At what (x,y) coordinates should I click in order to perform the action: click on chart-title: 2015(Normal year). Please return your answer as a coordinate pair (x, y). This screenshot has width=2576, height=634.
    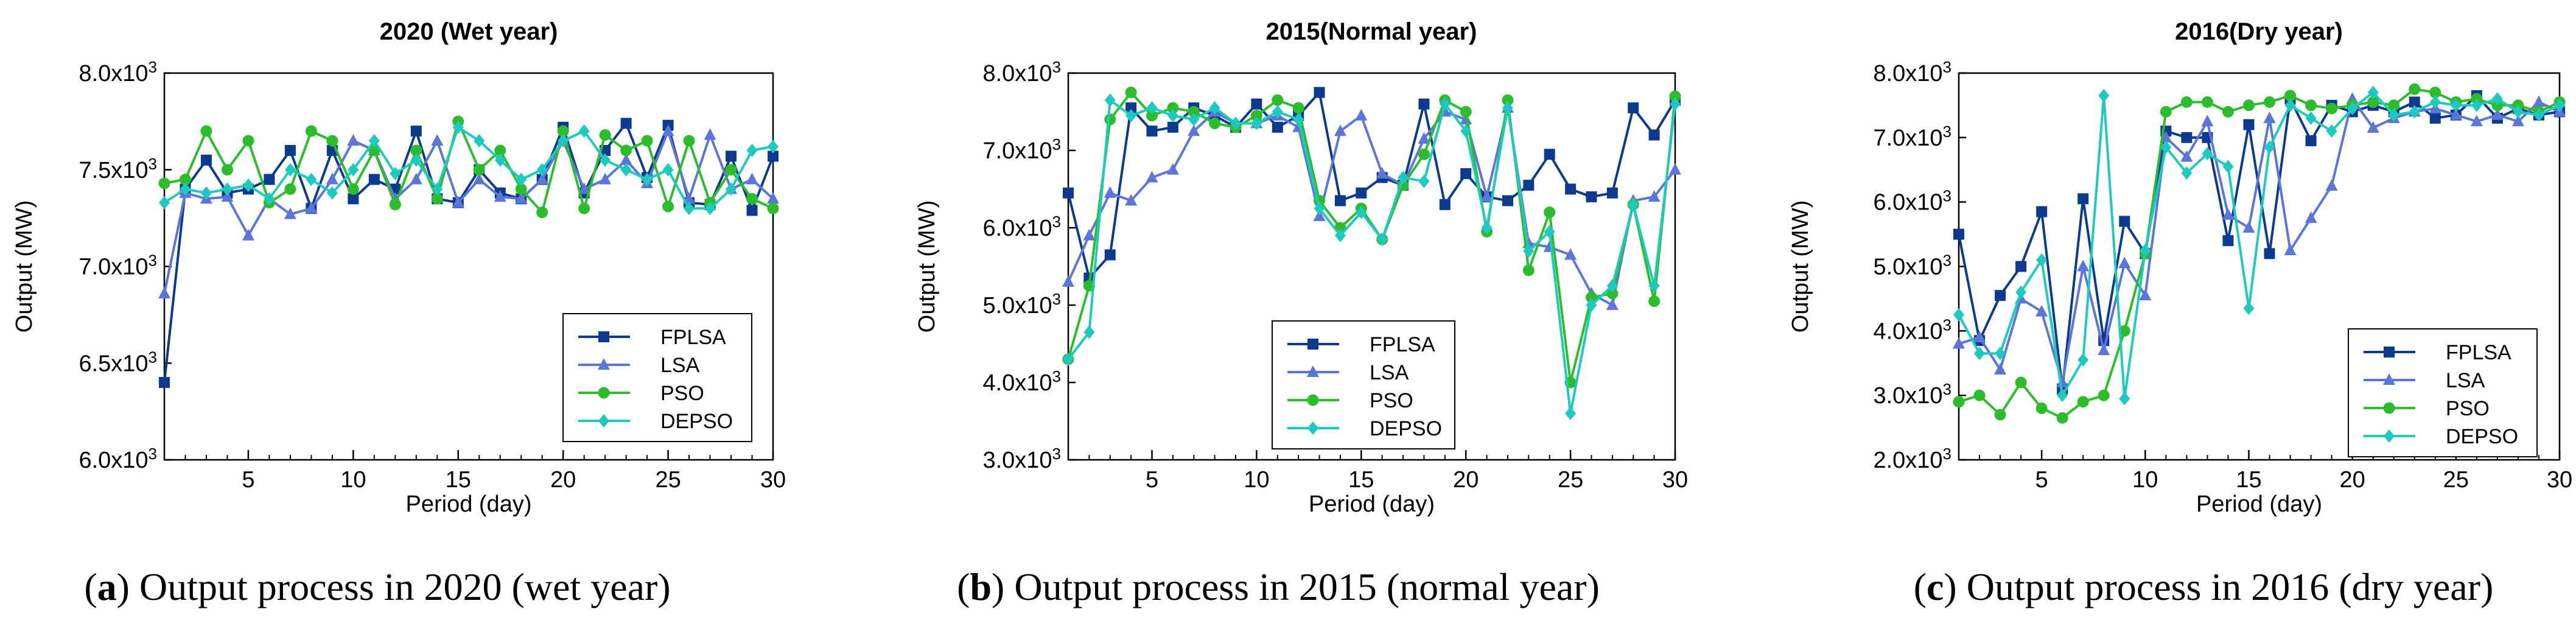
    Looking at the image, I should click on (1372, 31).